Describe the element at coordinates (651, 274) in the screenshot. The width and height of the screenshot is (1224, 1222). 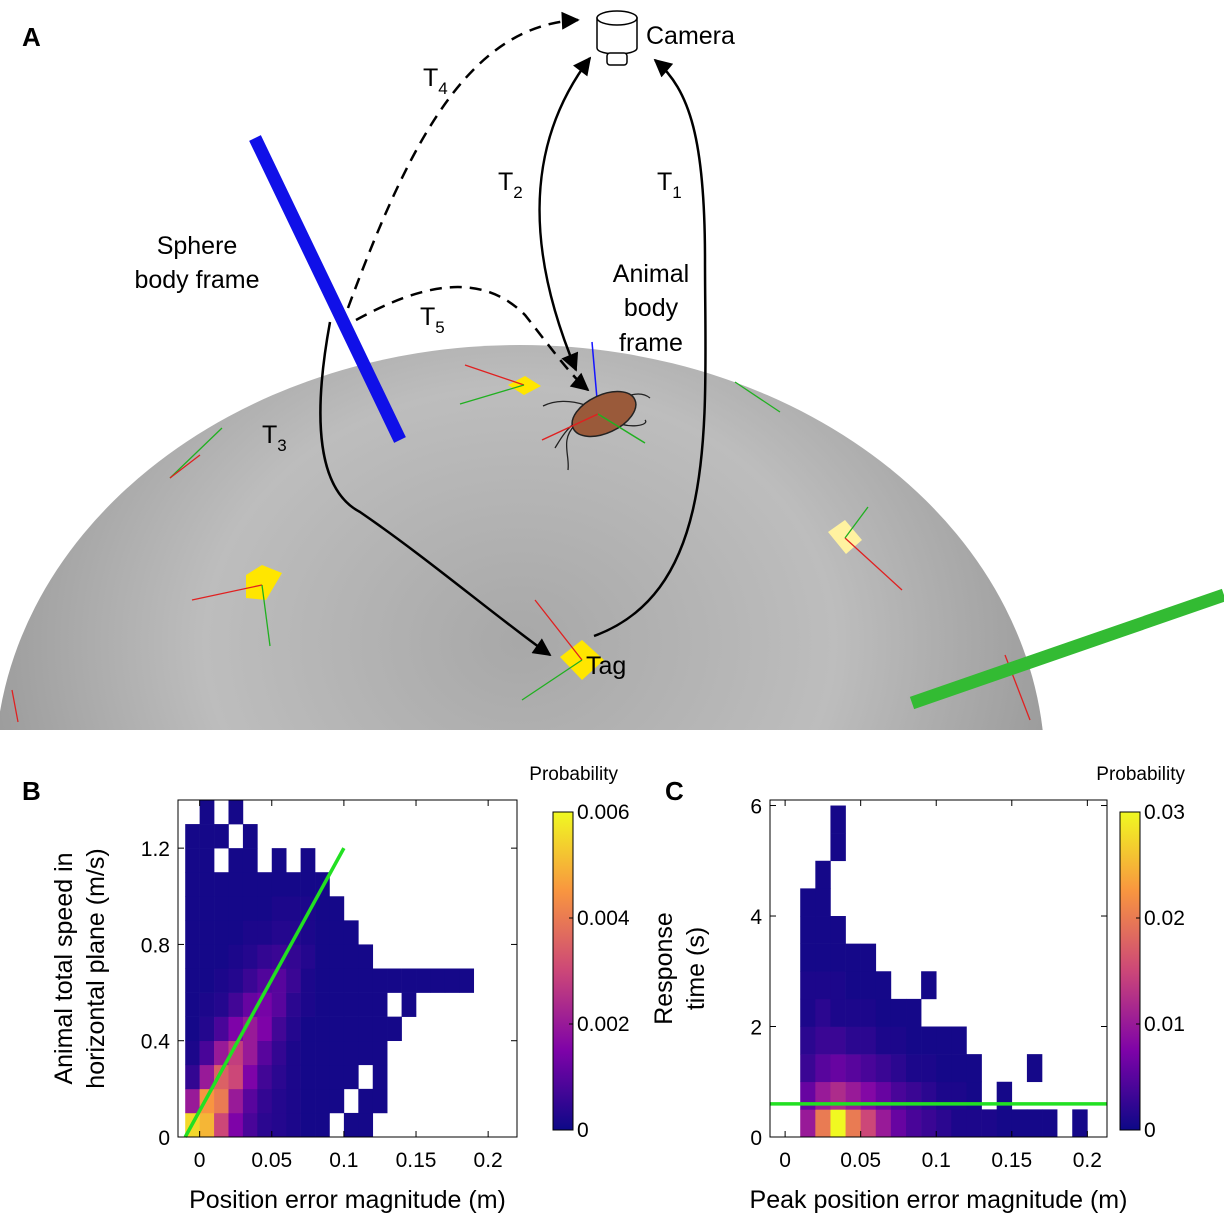
I see `frame-label: Animal` at that location.